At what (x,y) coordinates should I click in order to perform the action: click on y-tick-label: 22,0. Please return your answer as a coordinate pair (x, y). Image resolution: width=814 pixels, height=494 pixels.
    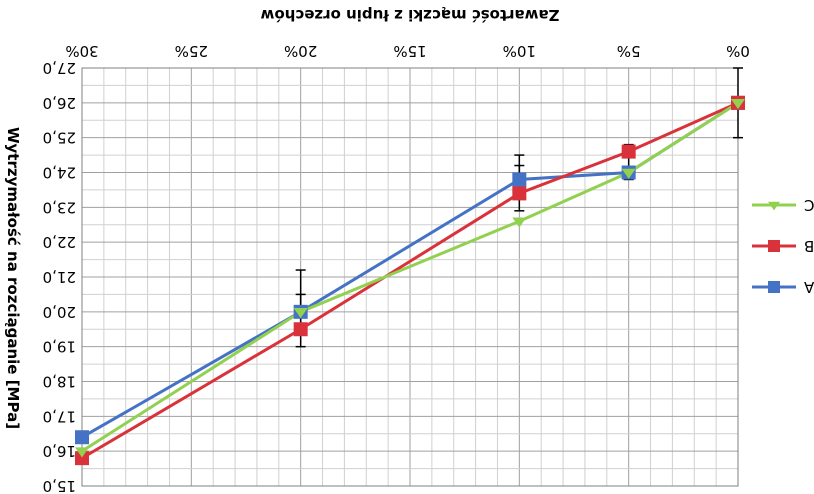
    Looking at the image, I should click on (59, 242).